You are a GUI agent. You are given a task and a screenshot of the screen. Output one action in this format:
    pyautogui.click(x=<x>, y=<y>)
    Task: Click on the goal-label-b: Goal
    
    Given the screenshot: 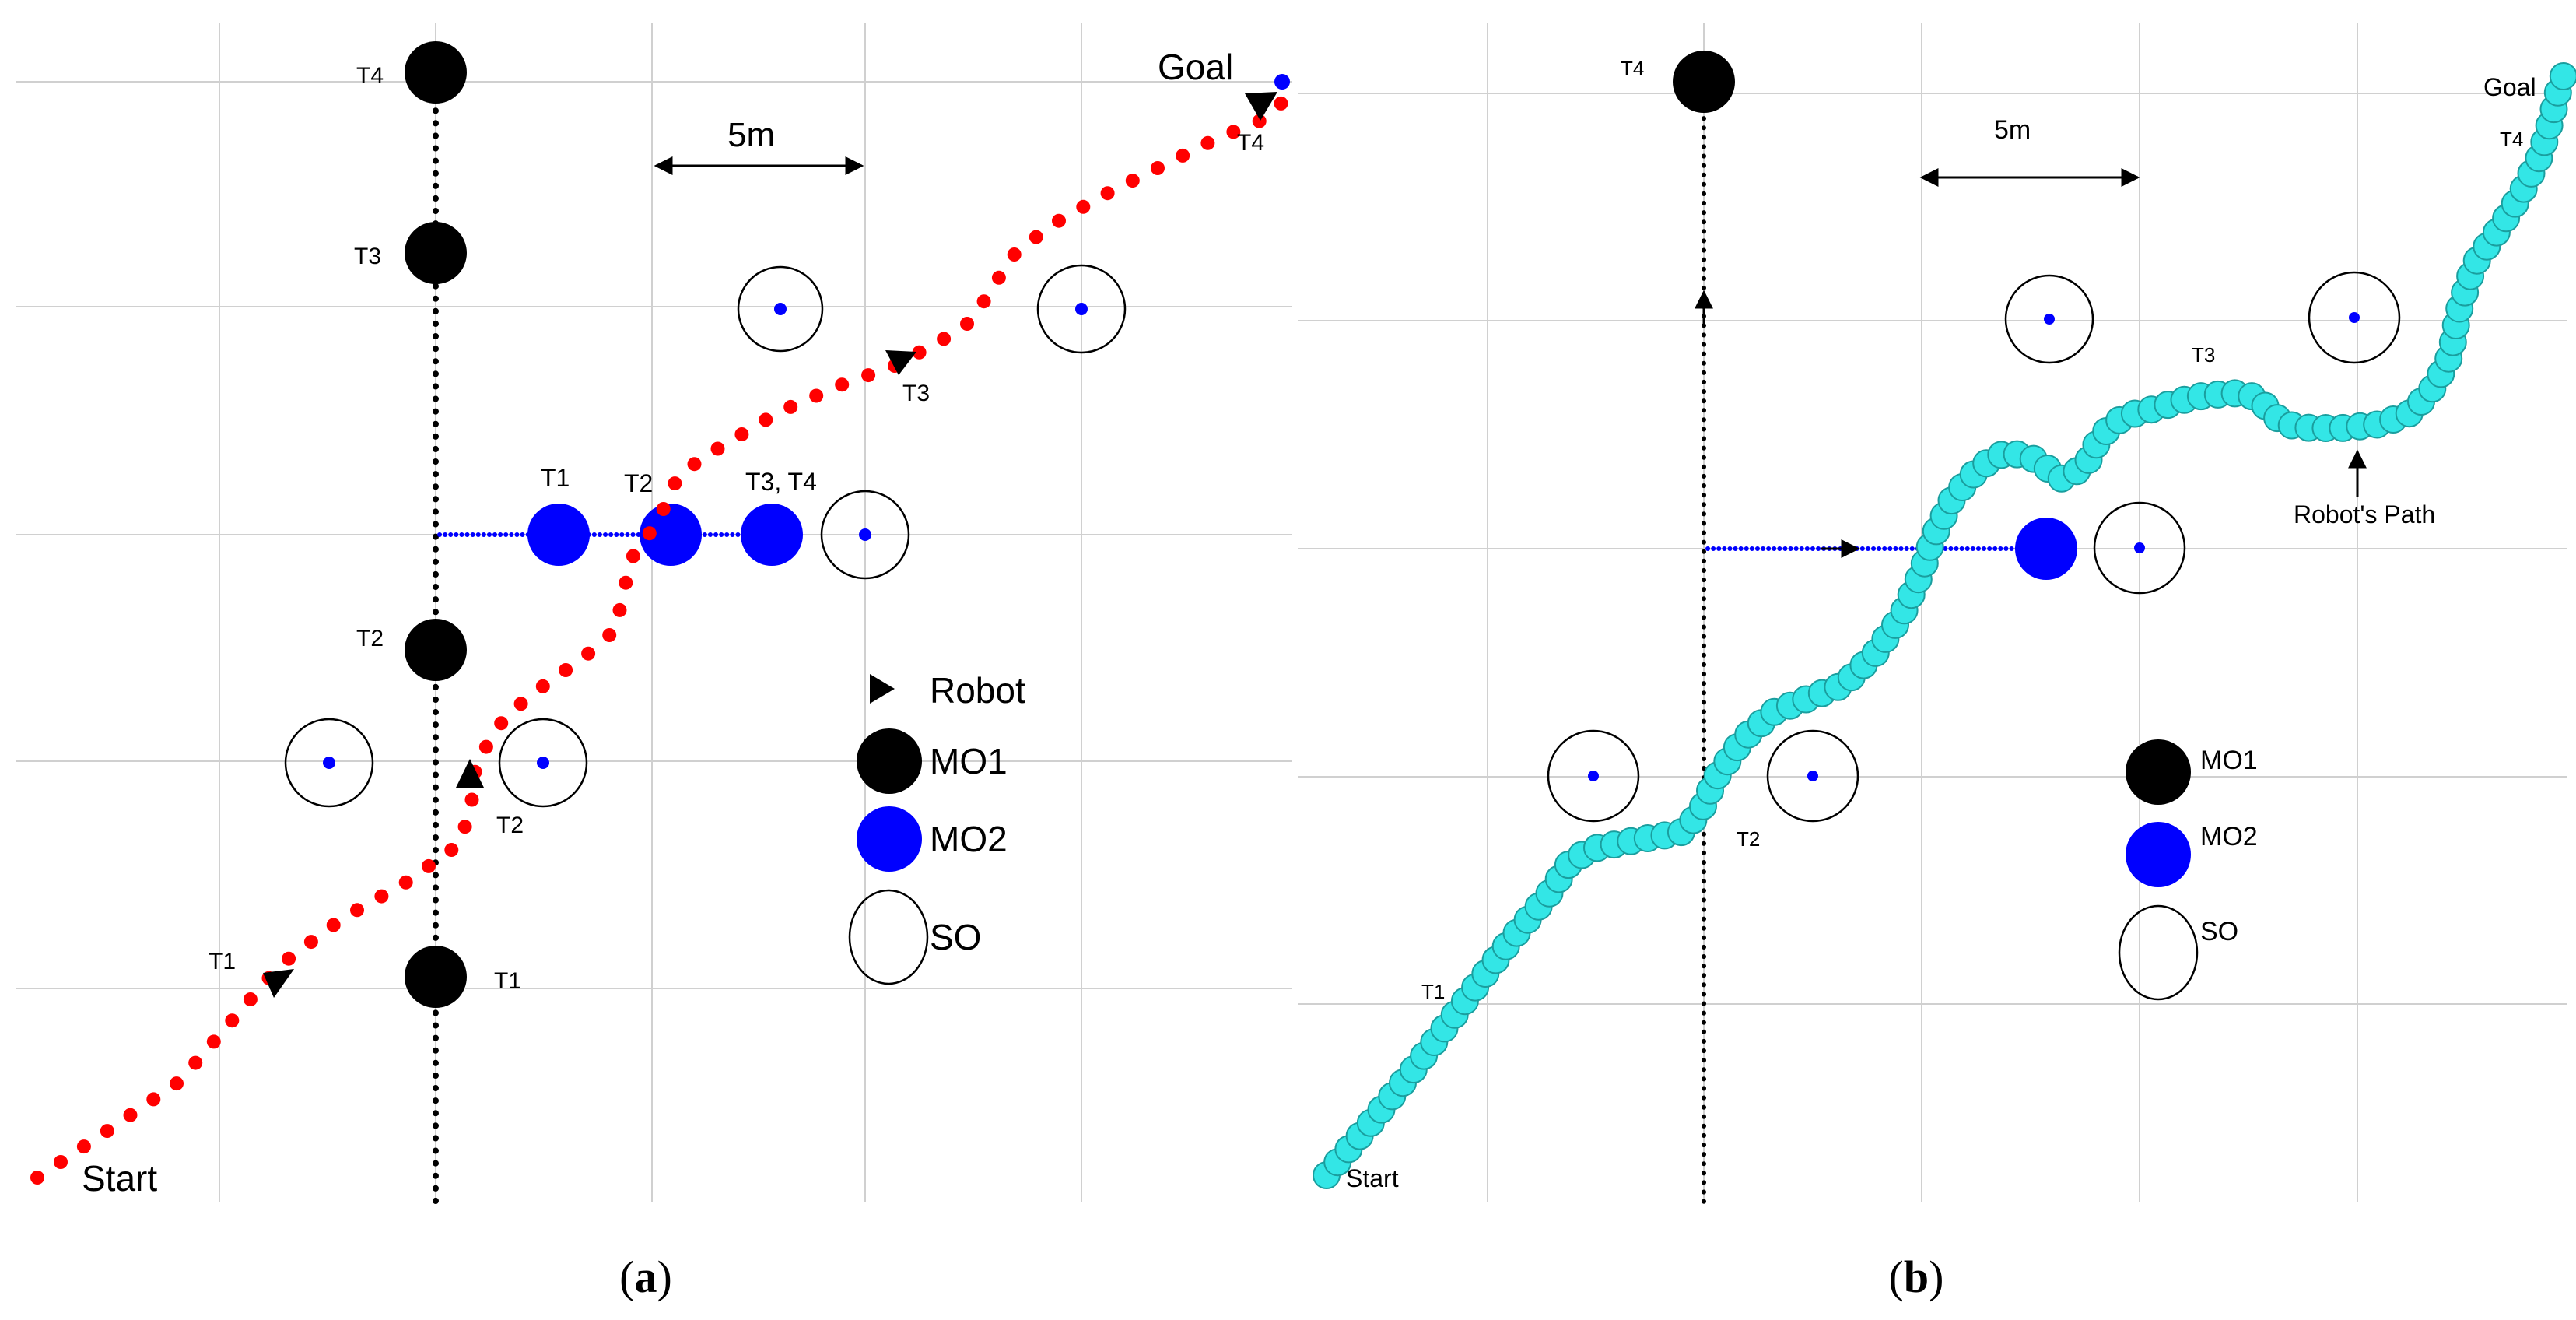 What is the action you would take?
    pyautogui.click(x=2510, y=87)
    